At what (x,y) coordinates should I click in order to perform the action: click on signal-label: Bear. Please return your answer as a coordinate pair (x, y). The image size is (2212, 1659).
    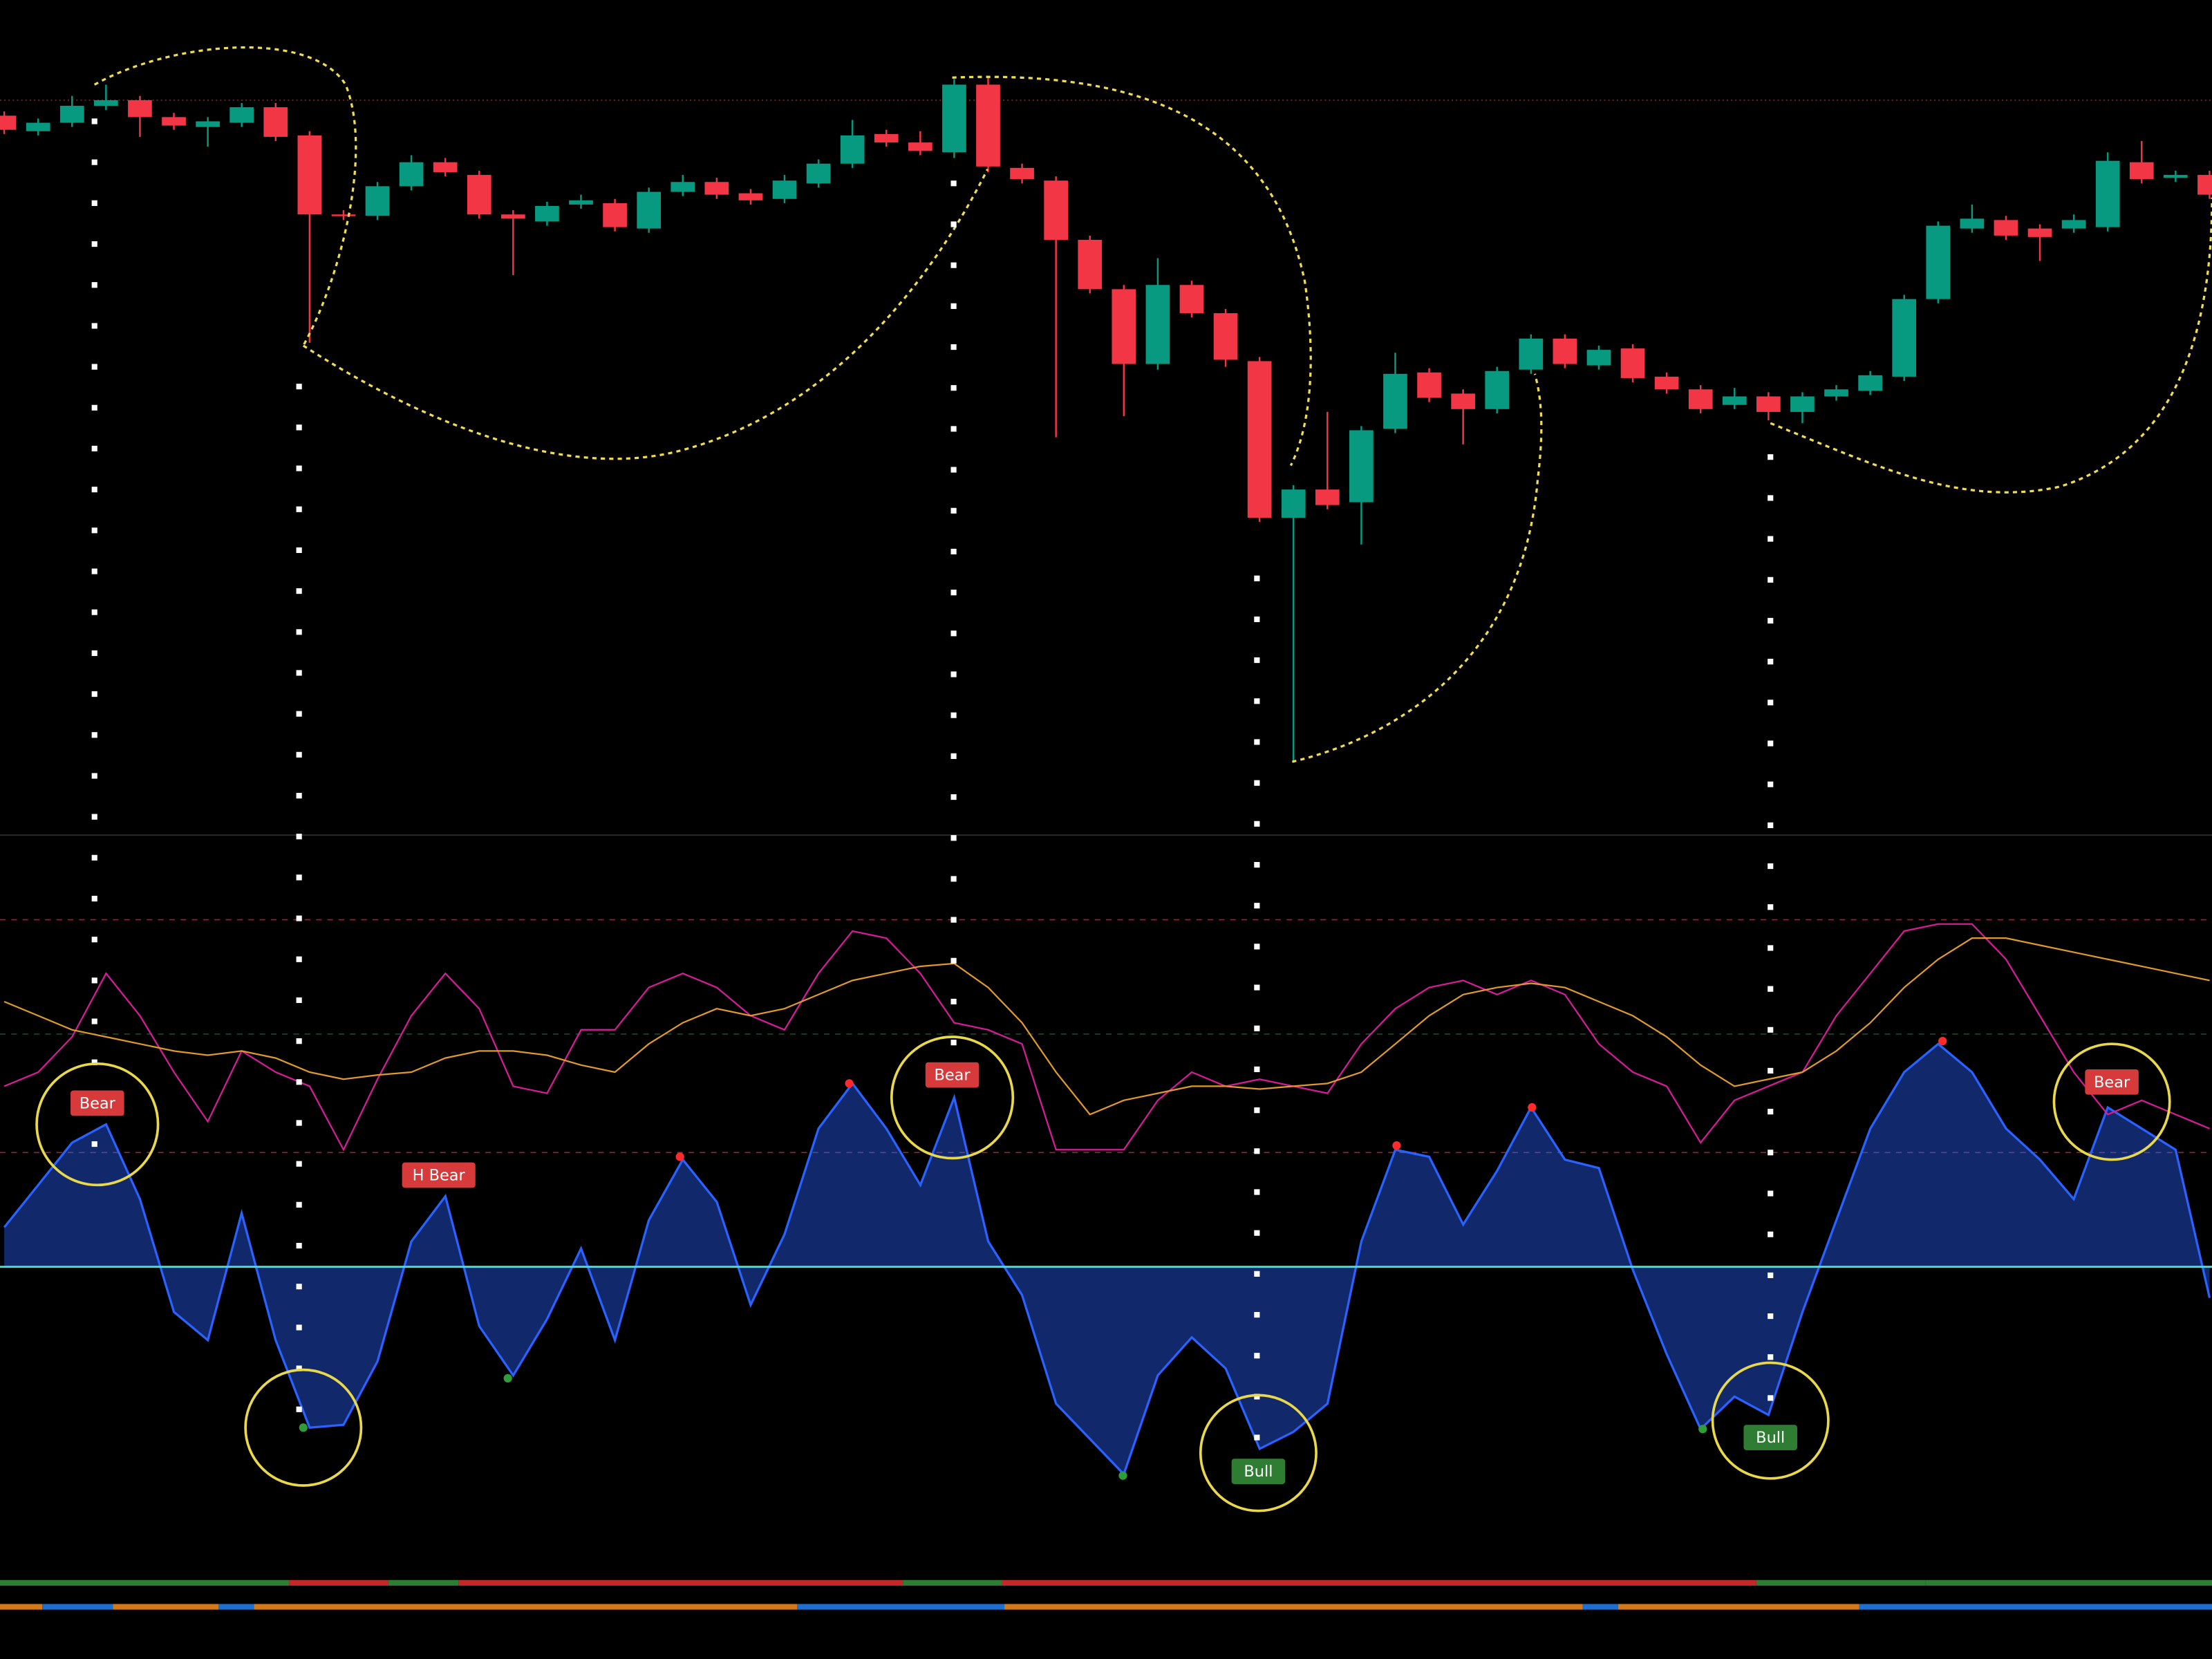
    Looking at the image, I should click on (2112, 1082).